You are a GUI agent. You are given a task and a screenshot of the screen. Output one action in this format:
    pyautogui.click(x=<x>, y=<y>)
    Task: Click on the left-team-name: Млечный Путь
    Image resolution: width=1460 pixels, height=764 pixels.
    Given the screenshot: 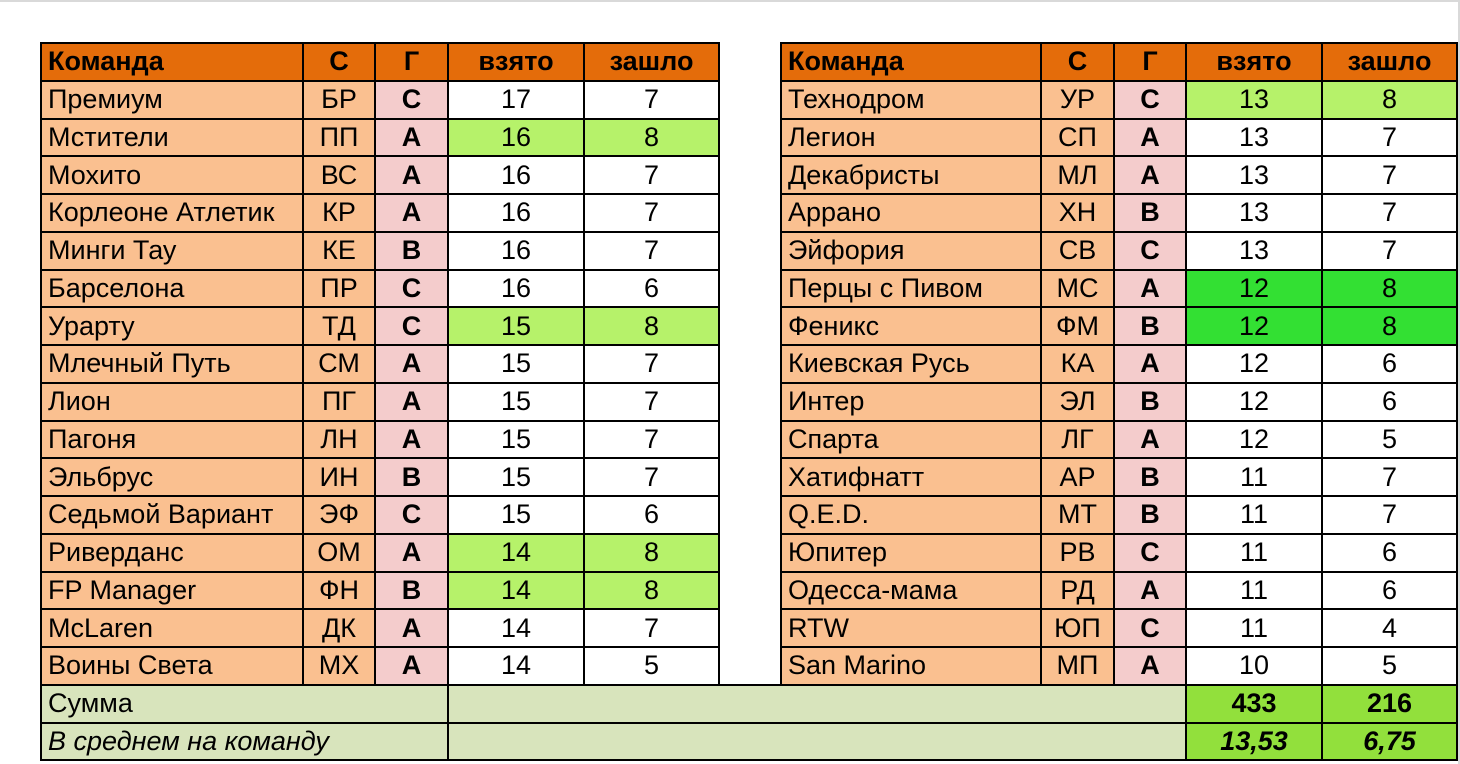 What is the action you would take?
    pyautogui.click(x=172, y=364)
    